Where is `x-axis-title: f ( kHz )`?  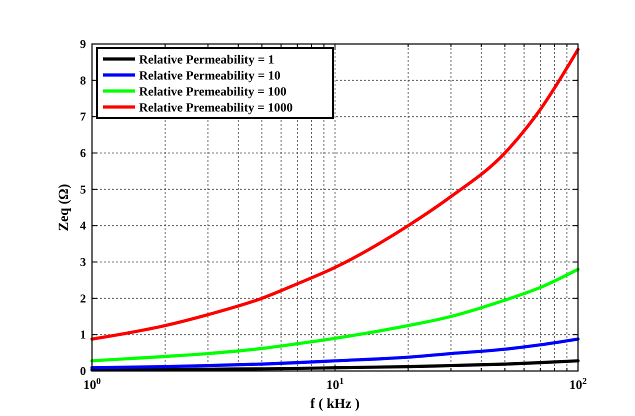
x-axis-title: f ( kHz ) is located at coordinates (335, 404).